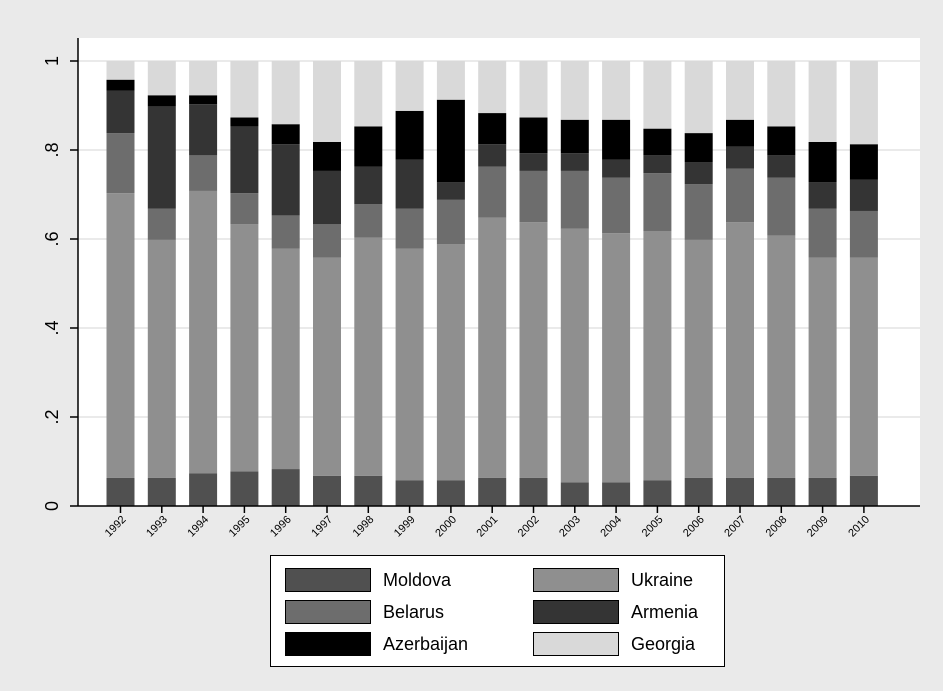 The image size is (943, 691). Describe the element at coordinates (409, 364) in the screenshot. I see `bar-ukraine-1999` at that location.